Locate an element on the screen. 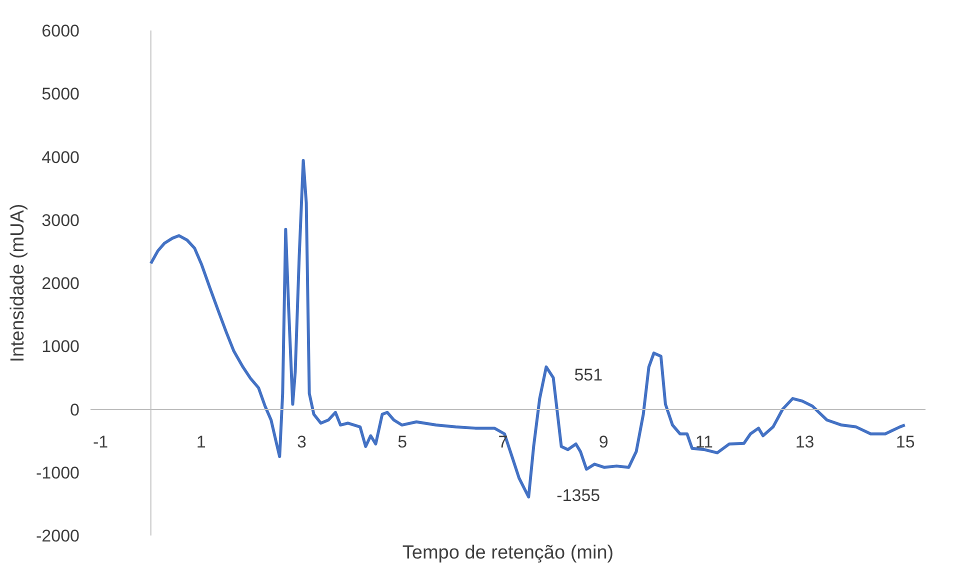 This screenshot has width=959, height=576. y-tick-label: -1000 is located at coordinates (58, 472).